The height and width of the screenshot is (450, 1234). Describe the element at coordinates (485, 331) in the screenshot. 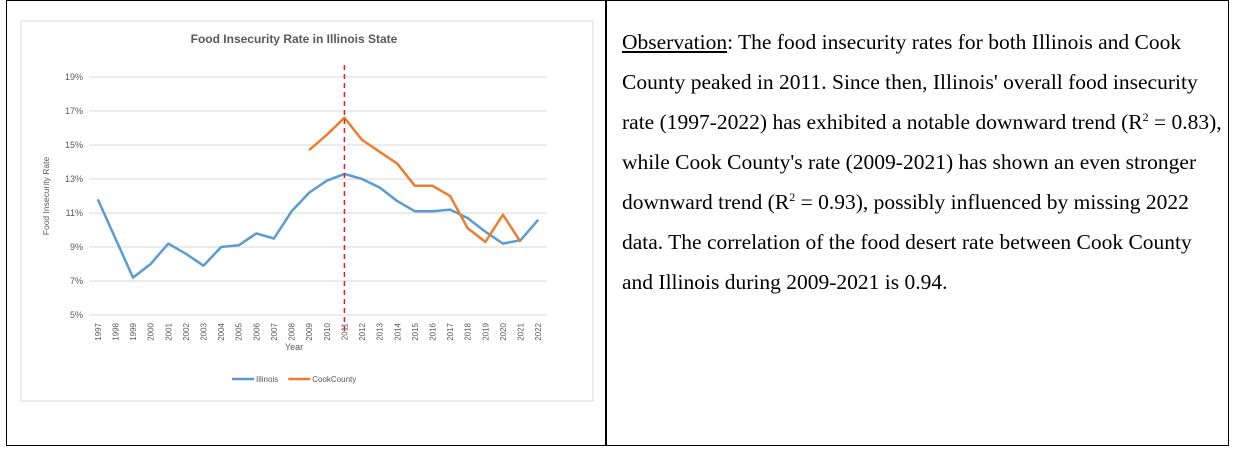

I see `x-tick-label: 2019` at that location.